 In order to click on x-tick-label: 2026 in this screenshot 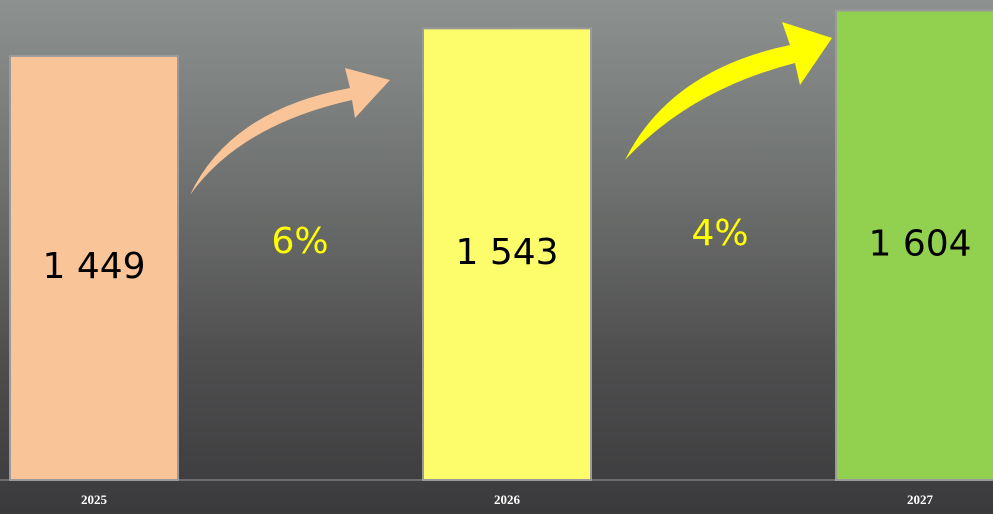, I will do `click(507, 499)`.